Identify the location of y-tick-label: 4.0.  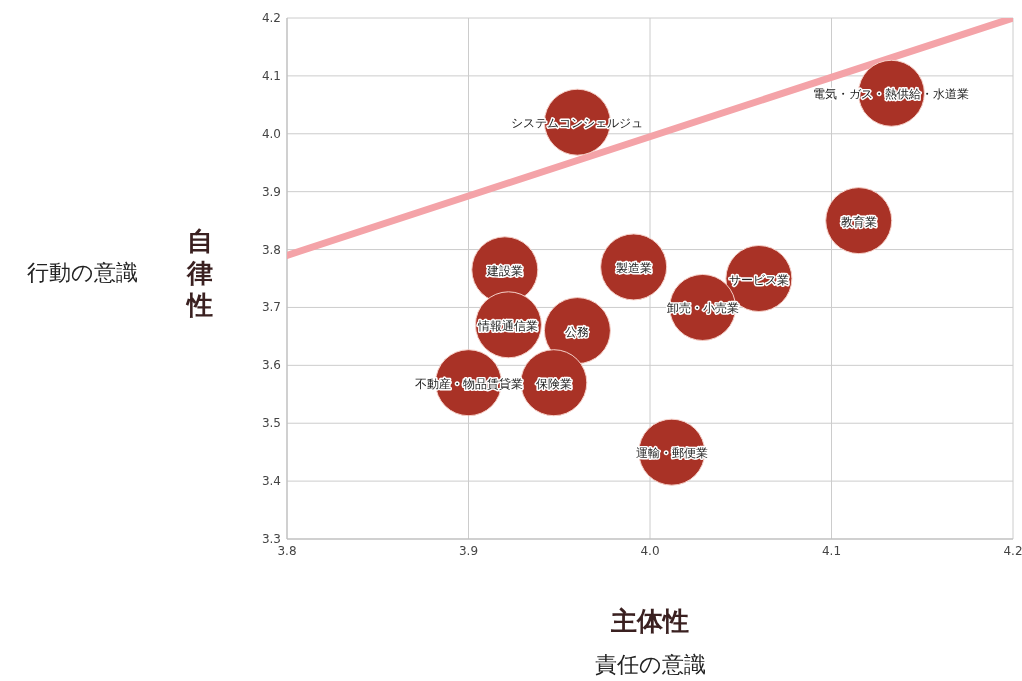
(271, 133).